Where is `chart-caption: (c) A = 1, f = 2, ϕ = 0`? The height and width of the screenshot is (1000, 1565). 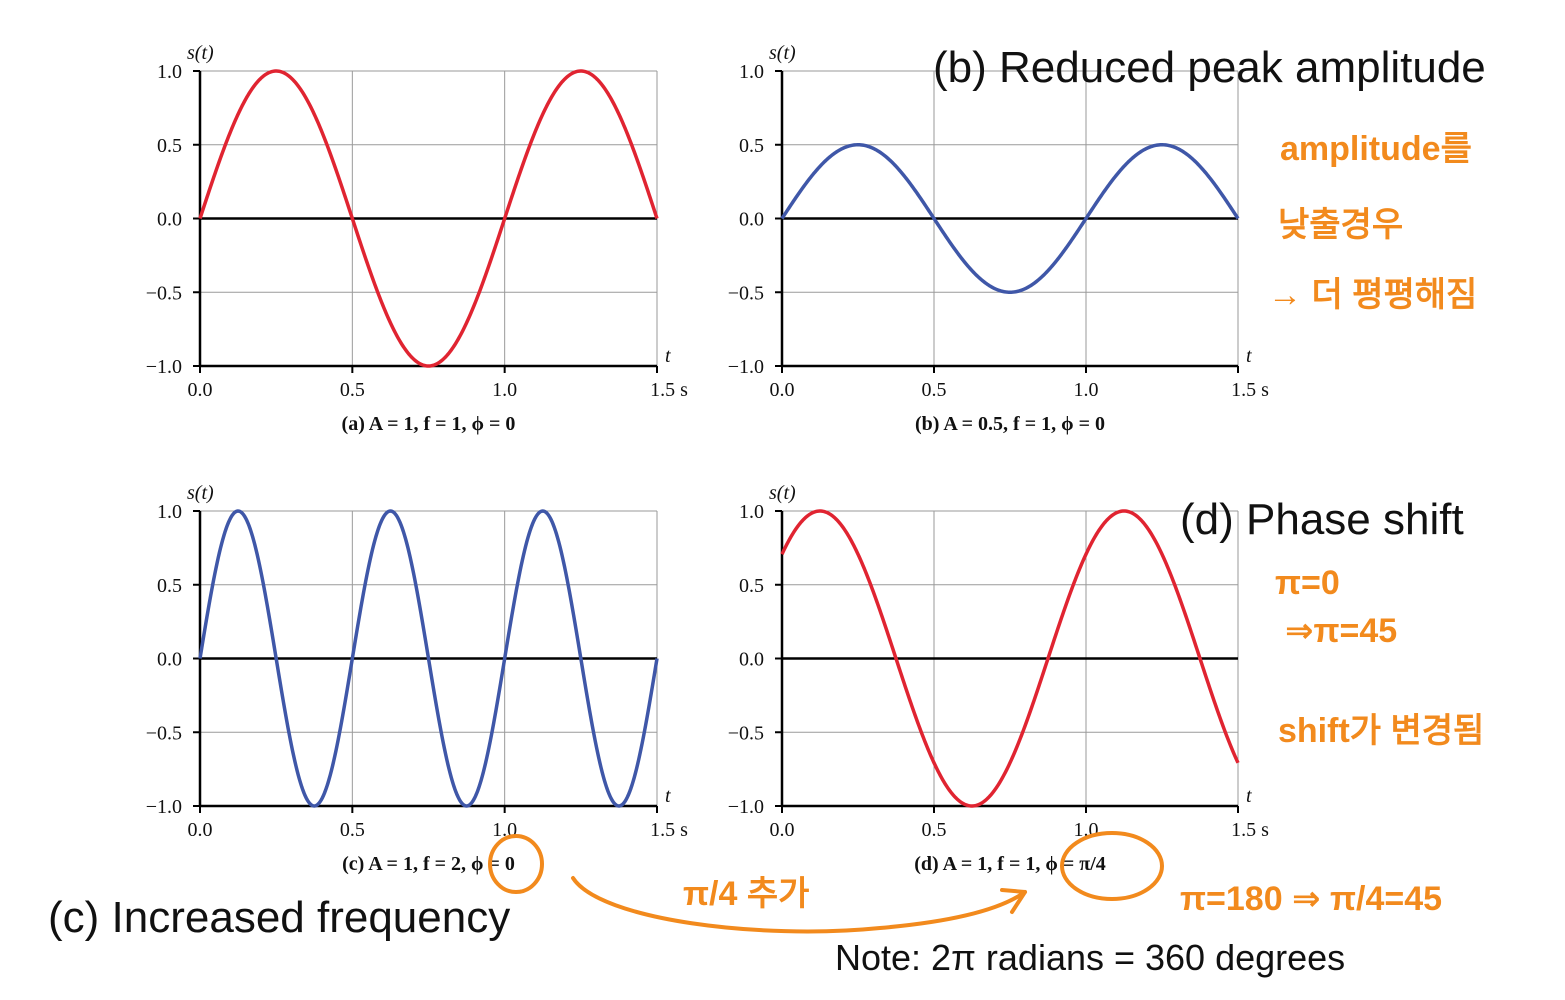 chart-caption: (c) A = 1, f = 2, ϕ = 0 is located at coordinates (428, 864).